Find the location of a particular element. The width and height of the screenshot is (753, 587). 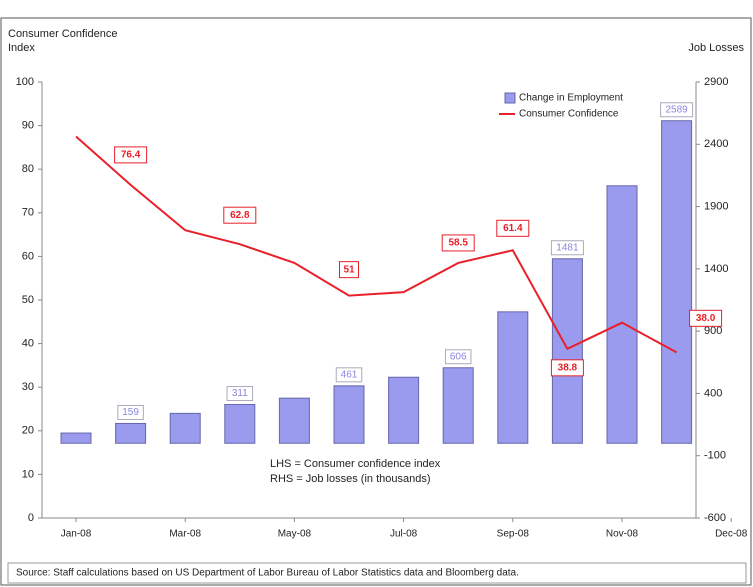

y-tick-label: 0 is located at coordinates (31, 518).